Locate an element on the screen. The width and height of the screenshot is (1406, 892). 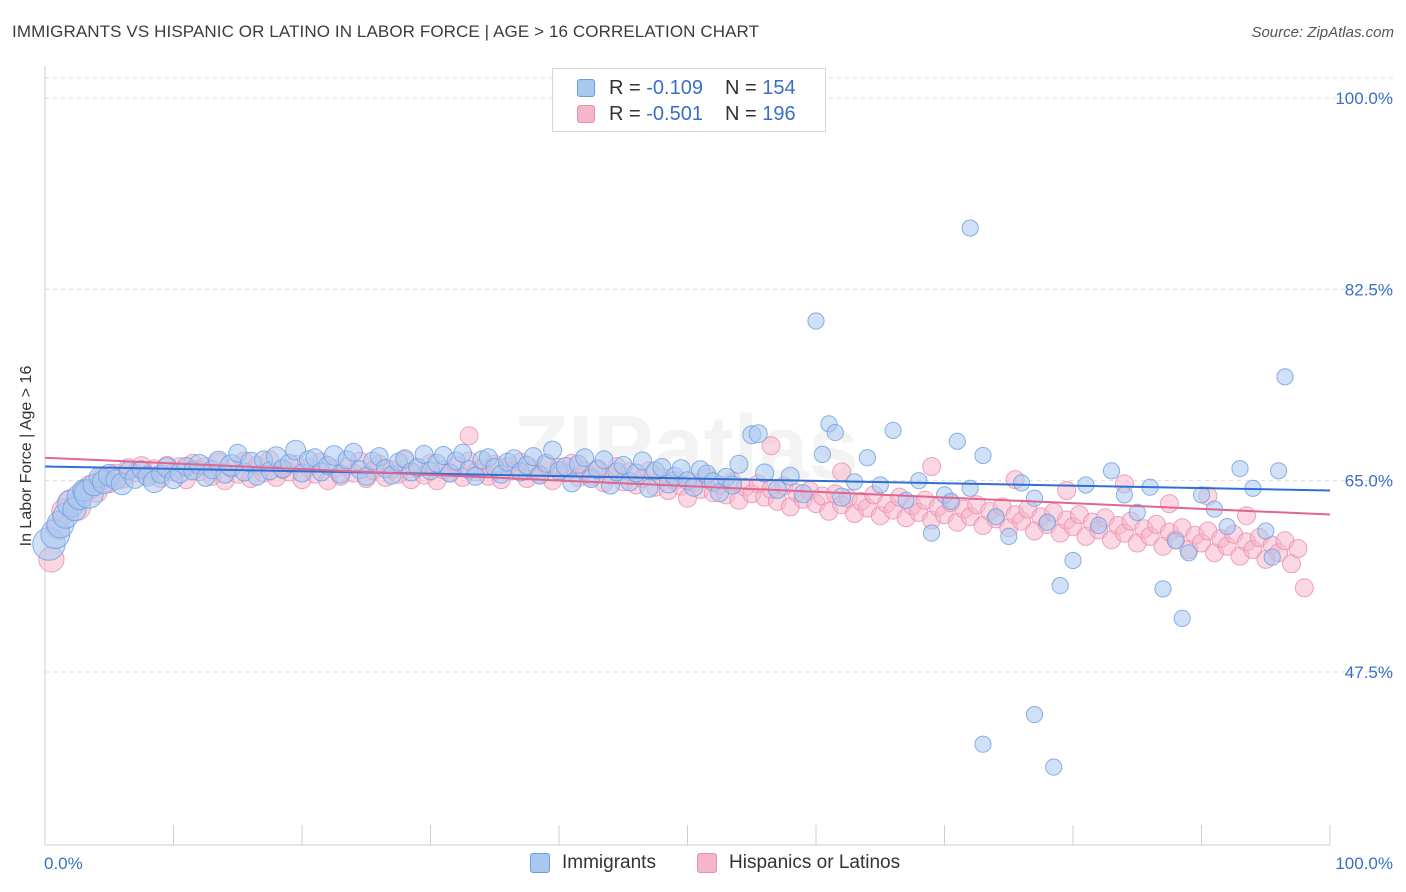
immigrants-trend-line is located at coordinates (687, 478).